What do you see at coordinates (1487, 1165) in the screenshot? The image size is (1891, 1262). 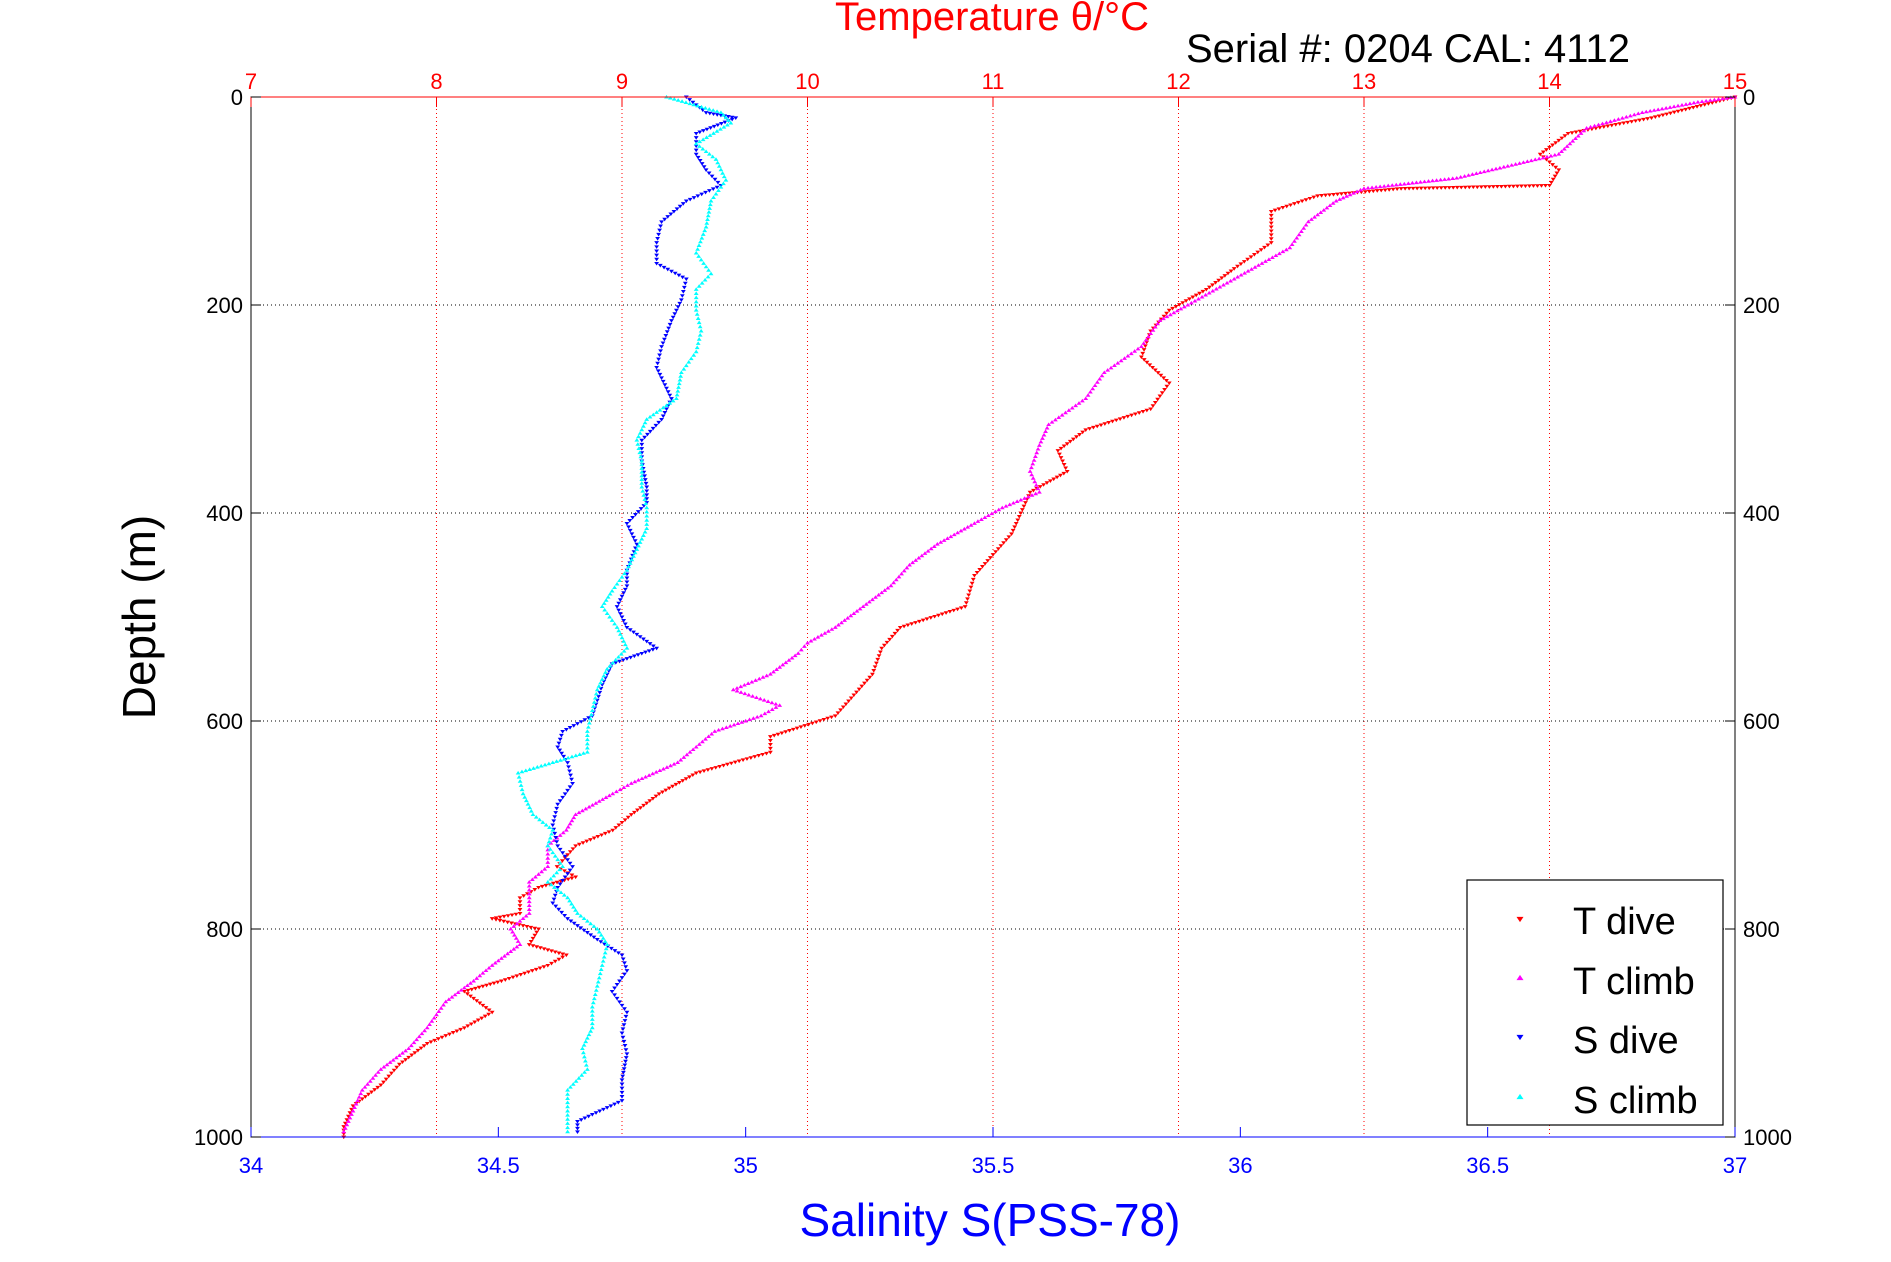 I see `bottom-tick-label: 36.5` at bounding box center [1487, 1165].